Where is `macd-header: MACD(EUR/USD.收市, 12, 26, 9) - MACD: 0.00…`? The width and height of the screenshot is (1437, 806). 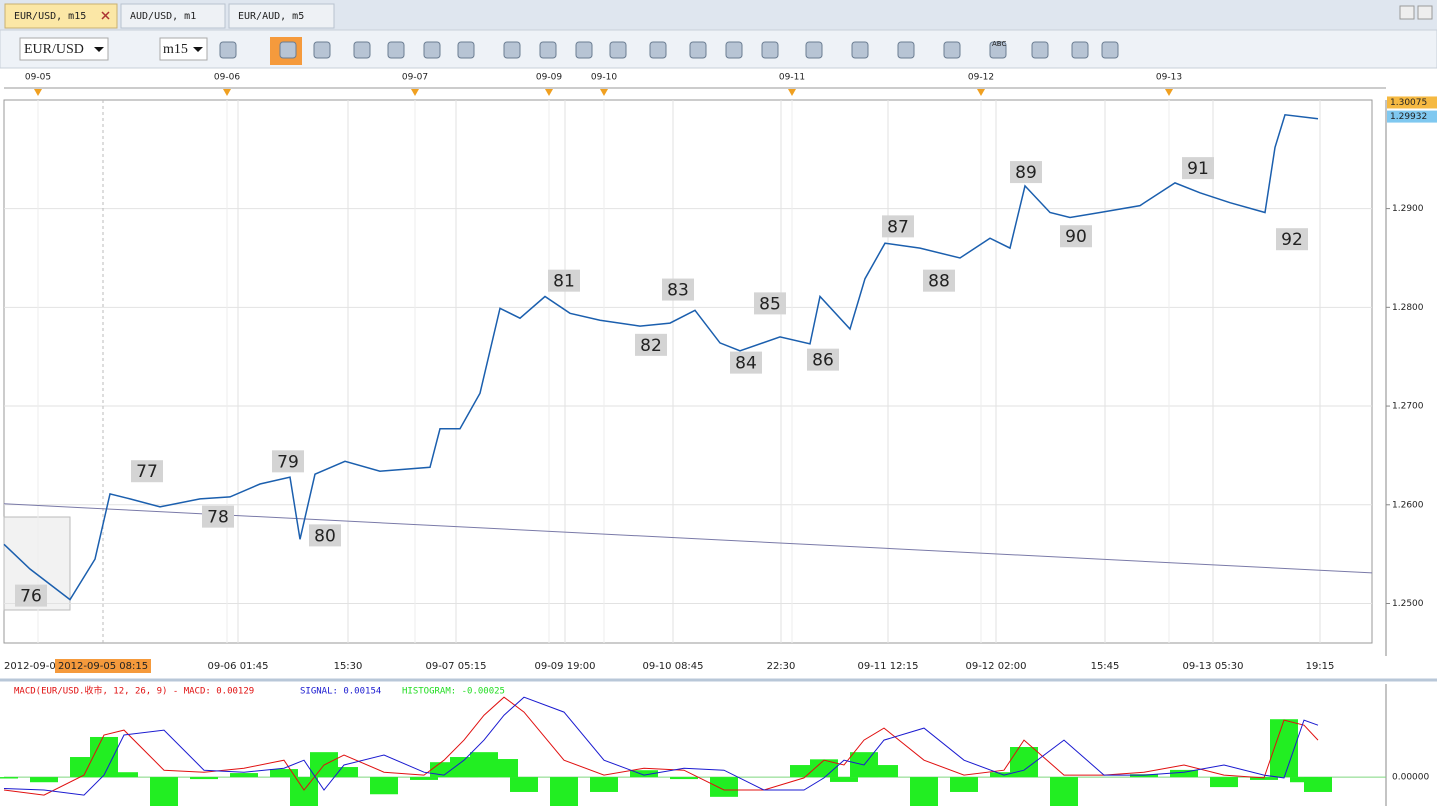
macd-header: MACD(EUR/USD.收市, 12, 26, 9) - MACD: 0.00… is located at coordinates (134, 691).